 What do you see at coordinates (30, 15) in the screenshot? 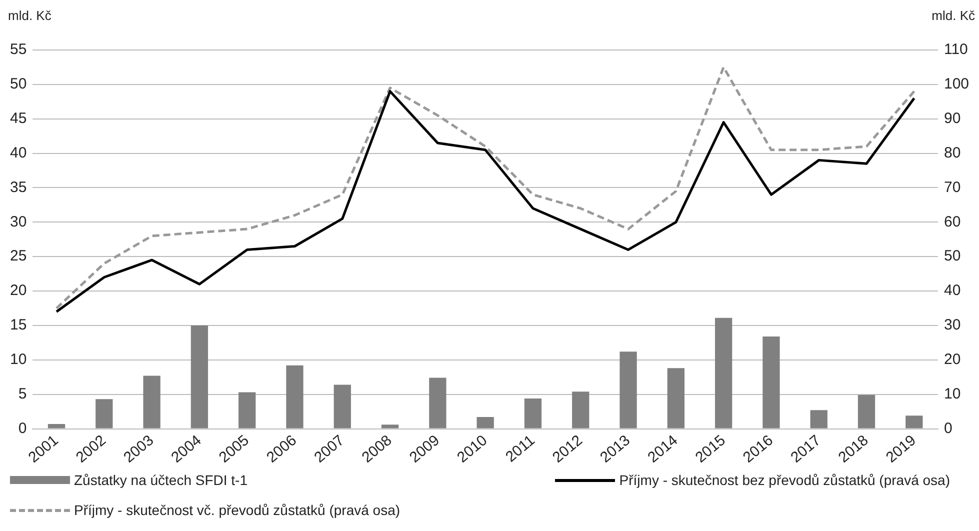
I see `y-axis-title: mld. Kč` at bounding box center [30, 15].